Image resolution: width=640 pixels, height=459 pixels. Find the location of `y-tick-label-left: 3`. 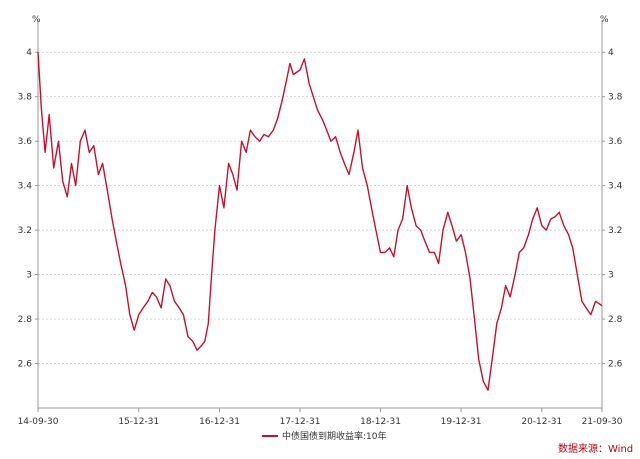

y-tick-label-left: 3 is located at coordinates (29, 276).